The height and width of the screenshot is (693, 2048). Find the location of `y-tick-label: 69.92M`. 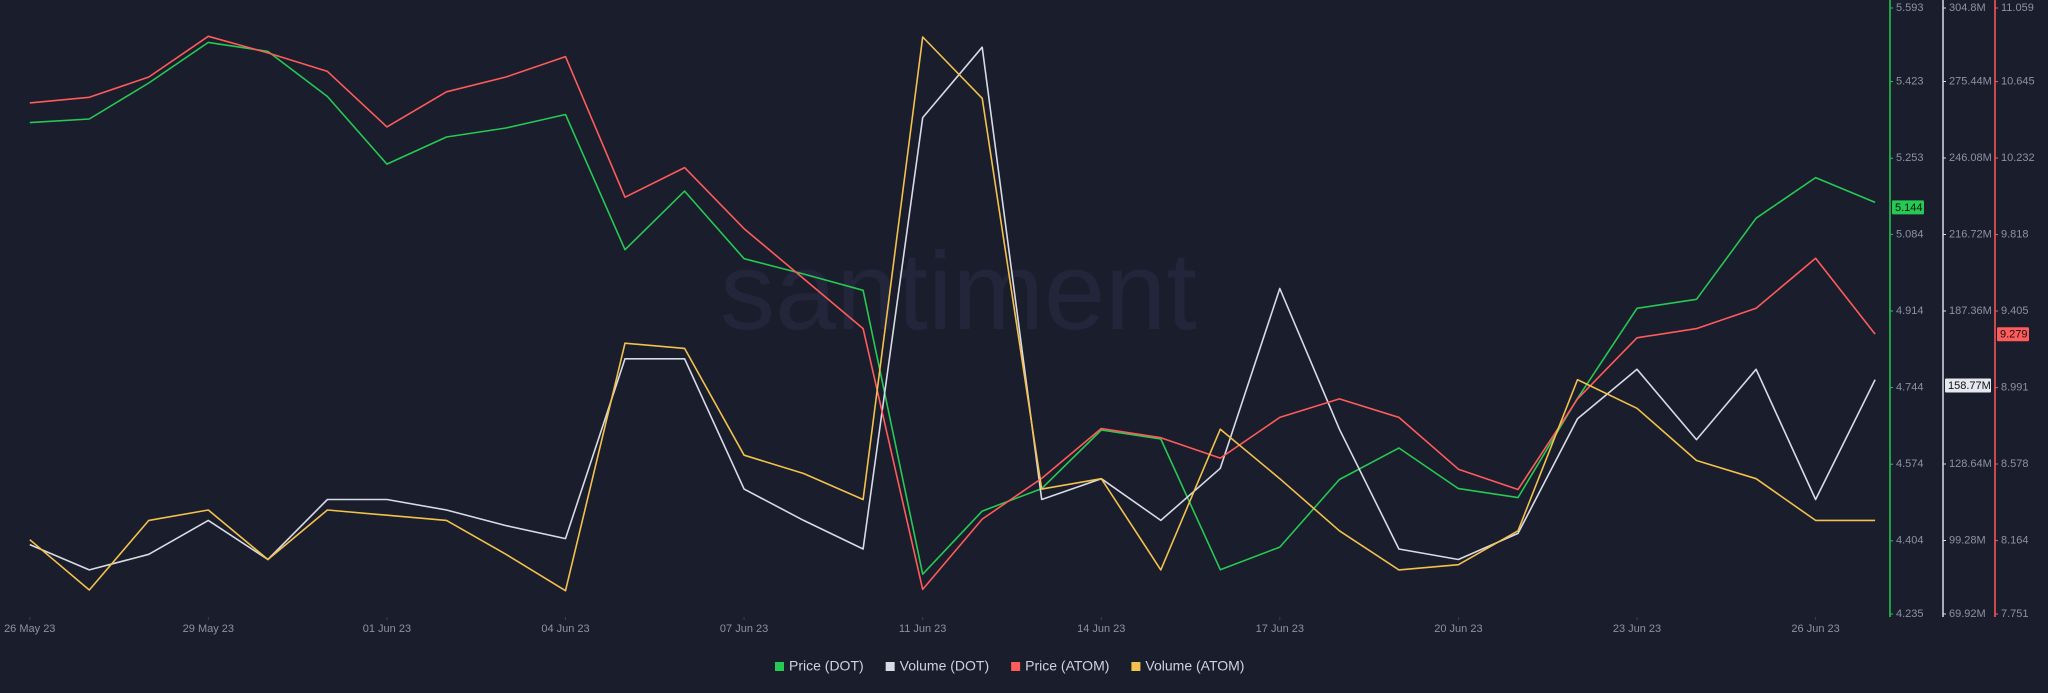

y-tick-label: 69.92M is located at coordinates (1967, 614).